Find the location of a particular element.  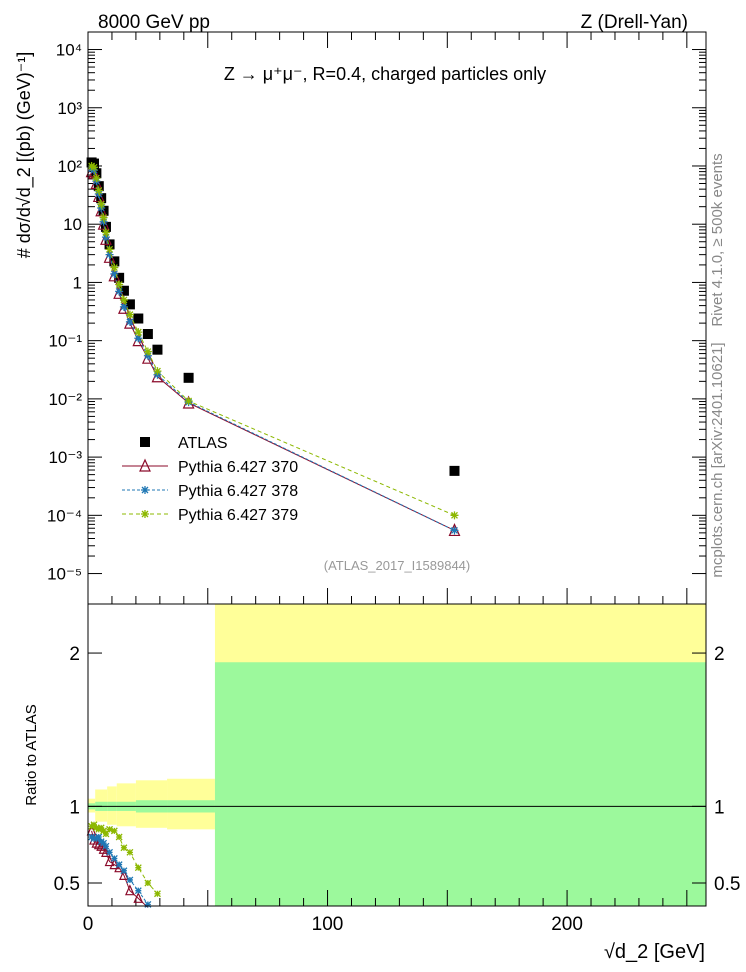

ytick-label: 10³ is located at coordinates (69, 108).